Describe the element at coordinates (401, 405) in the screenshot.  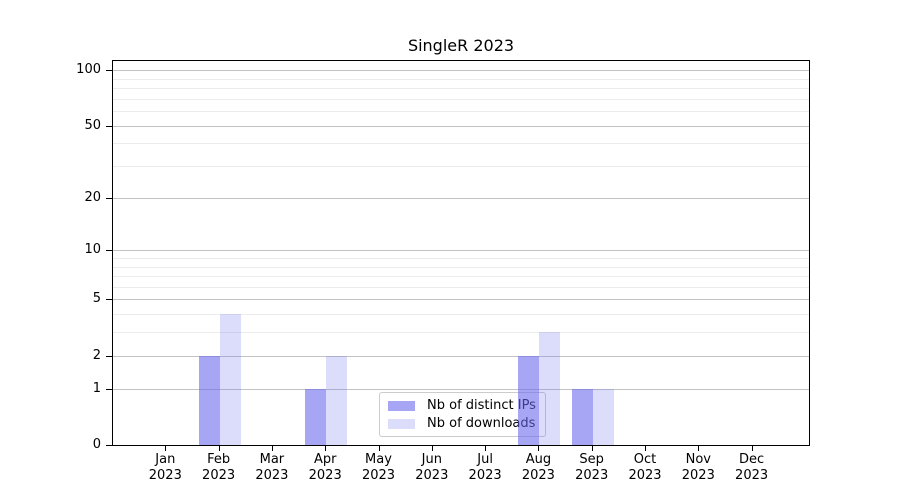
I see `legend-swatch-distinct-ips` at that location.